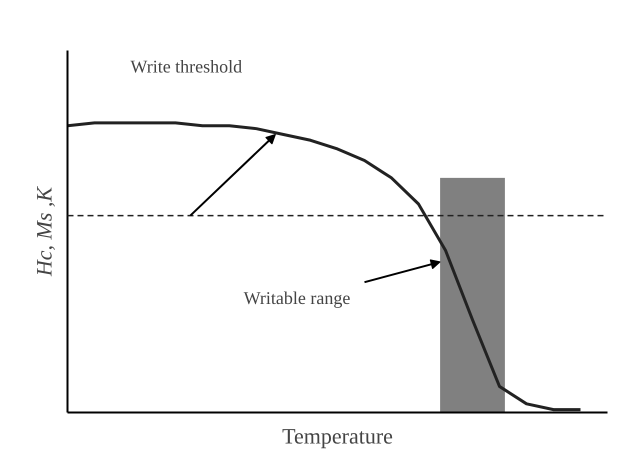 Image resolution: width=629 pixels, height=470 pixels. What do you see at coordinates (186, 66) in the screenshot?
I see `ref-line-label: Write threshold` at bounding box center [186, 66].